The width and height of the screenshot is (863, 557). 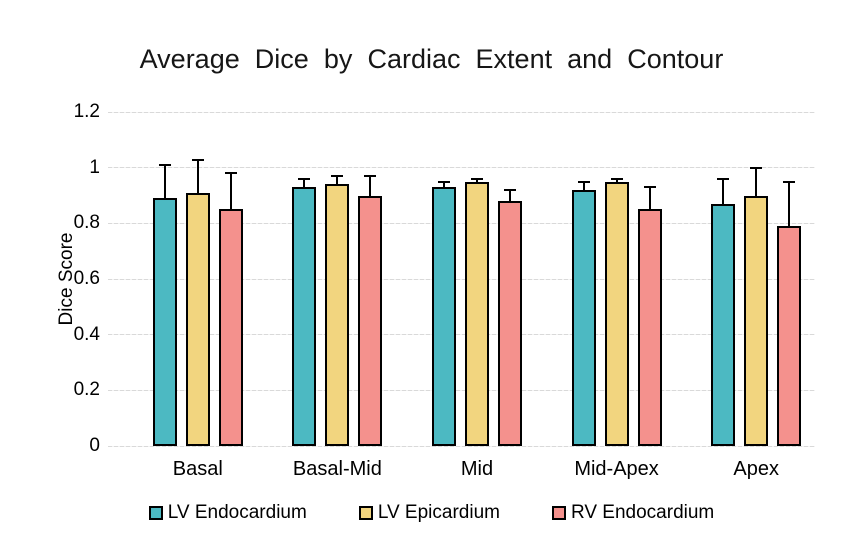 I want to click on error-bar-rv-endocardium-basal, so click(x=230, y=192).